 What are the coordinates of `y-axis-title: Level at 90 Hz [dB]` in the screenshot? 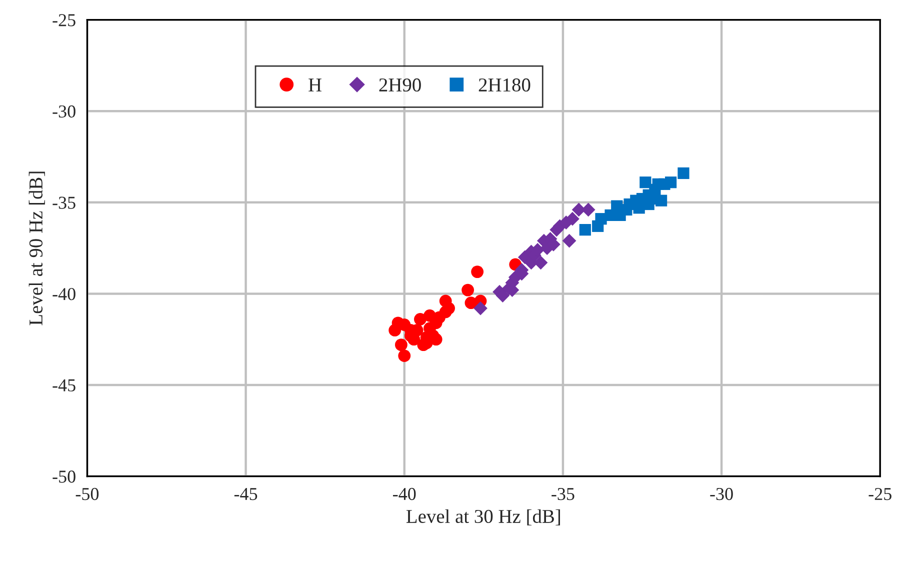 It's located at (36, 249).